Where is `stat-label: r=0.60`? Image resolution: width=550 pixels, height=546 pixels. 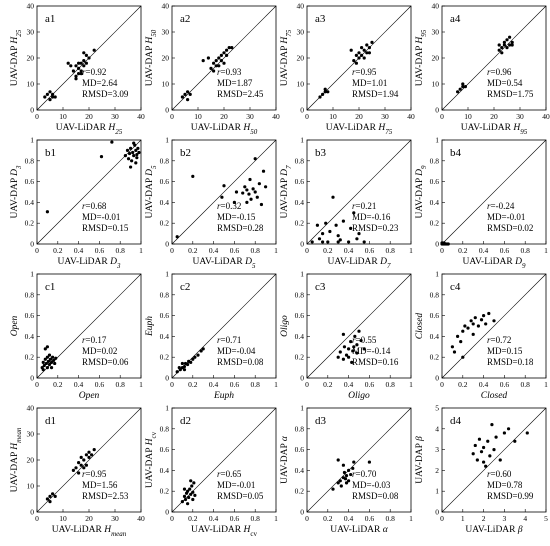 stat-label: r=0.60 is located at coordinates (499, 474).